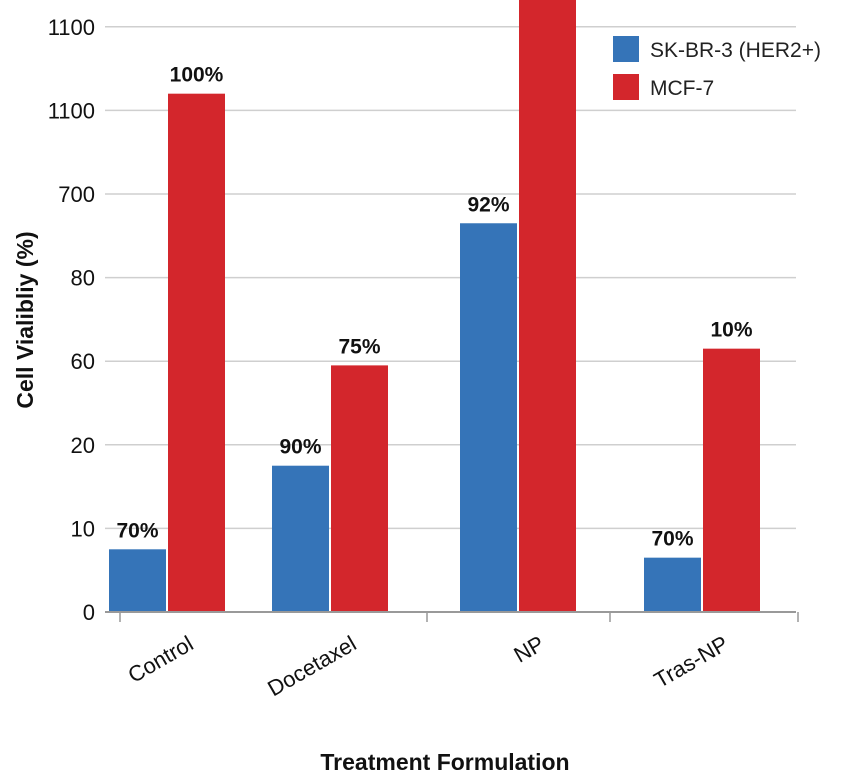 The image size is (856, 776). Describe the element at coordinates (626, 49) in the screenshot. I see `legend-swatch-skbr3` at that location.